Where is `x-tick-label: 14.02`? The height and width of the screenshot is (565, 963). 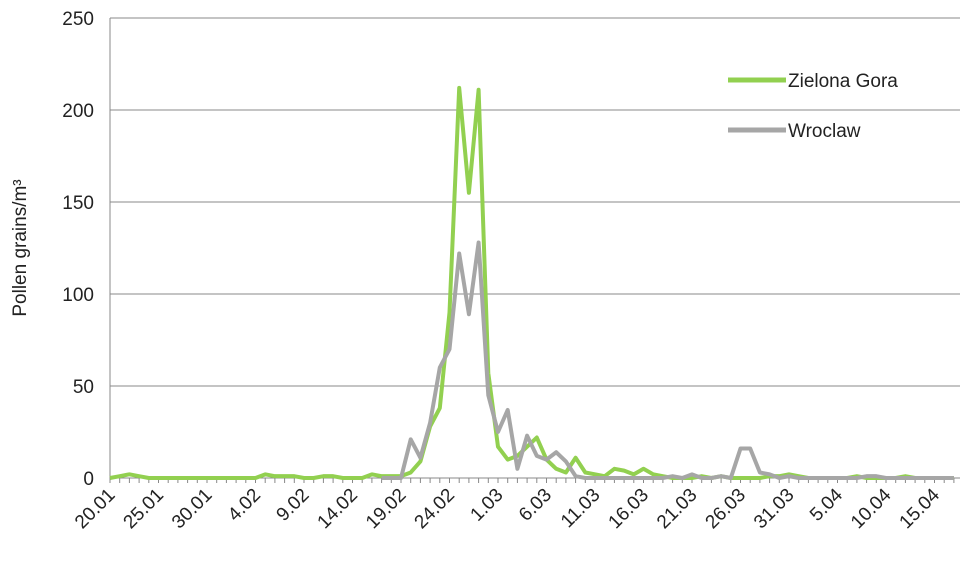
x-tick-label: 14.02 is located at coordinates (338, 509).